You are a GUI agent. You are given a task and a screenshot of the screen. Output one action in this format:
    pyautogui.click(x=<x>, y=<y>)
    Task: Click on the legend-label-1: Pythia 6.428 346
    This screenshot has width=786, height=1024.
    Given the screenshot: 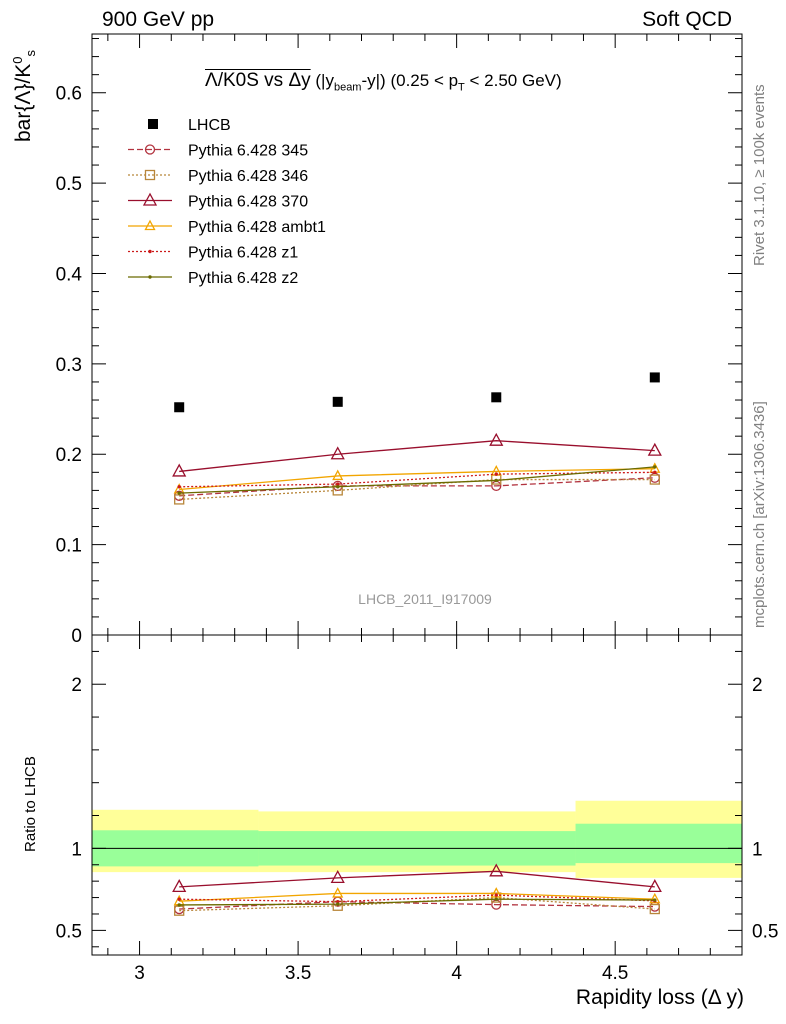 What is the action you would take?
    pyautogui.click(x=248, y=176)
    